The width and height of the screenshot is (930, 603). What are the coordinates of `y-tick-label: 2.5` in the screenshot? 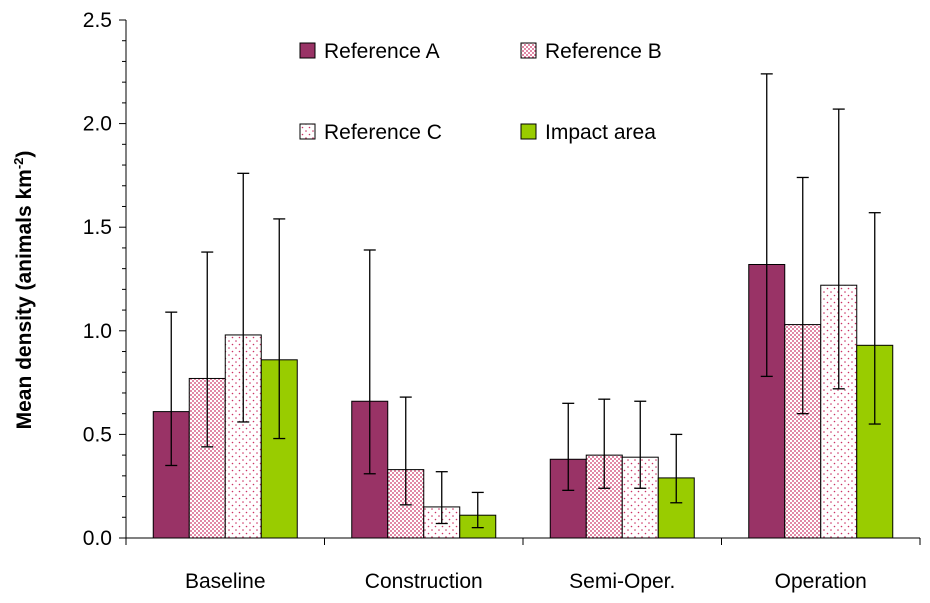 It's located at (97, 20).